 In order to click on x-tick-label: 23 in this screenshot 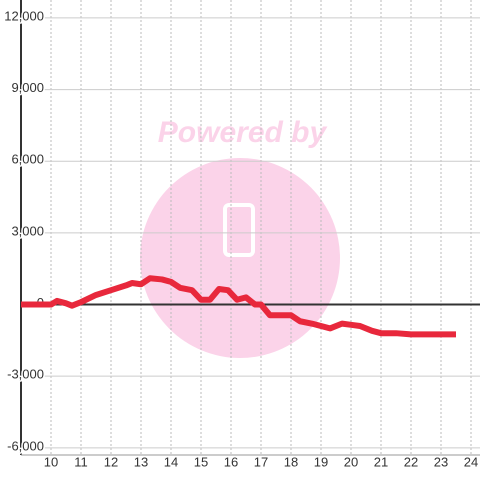, I will do `click(441, 461)`.